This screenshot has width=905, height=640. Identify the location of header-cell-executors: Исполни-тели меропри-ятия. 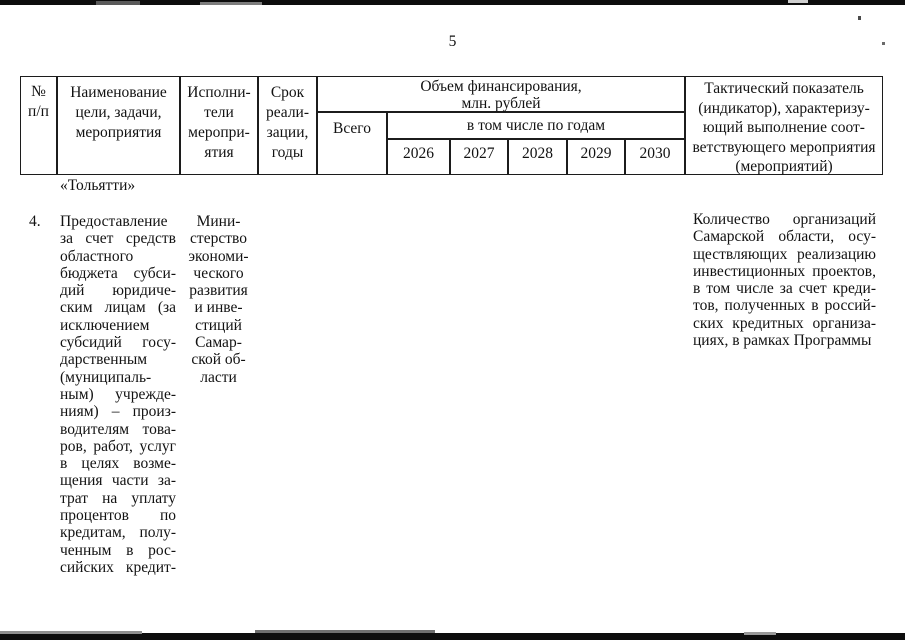
(219, 125).